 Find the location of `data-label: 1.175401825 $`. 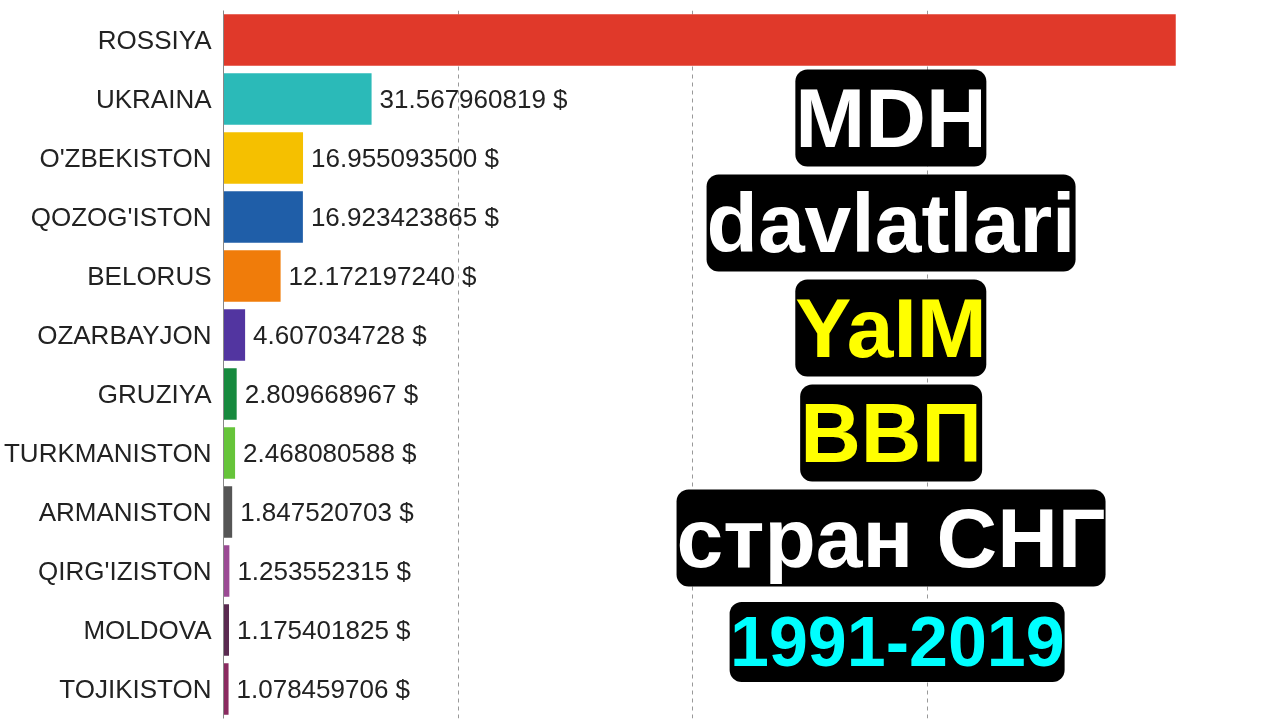

data-label: 1.175401825 $ is located at coordinates (324, 630).